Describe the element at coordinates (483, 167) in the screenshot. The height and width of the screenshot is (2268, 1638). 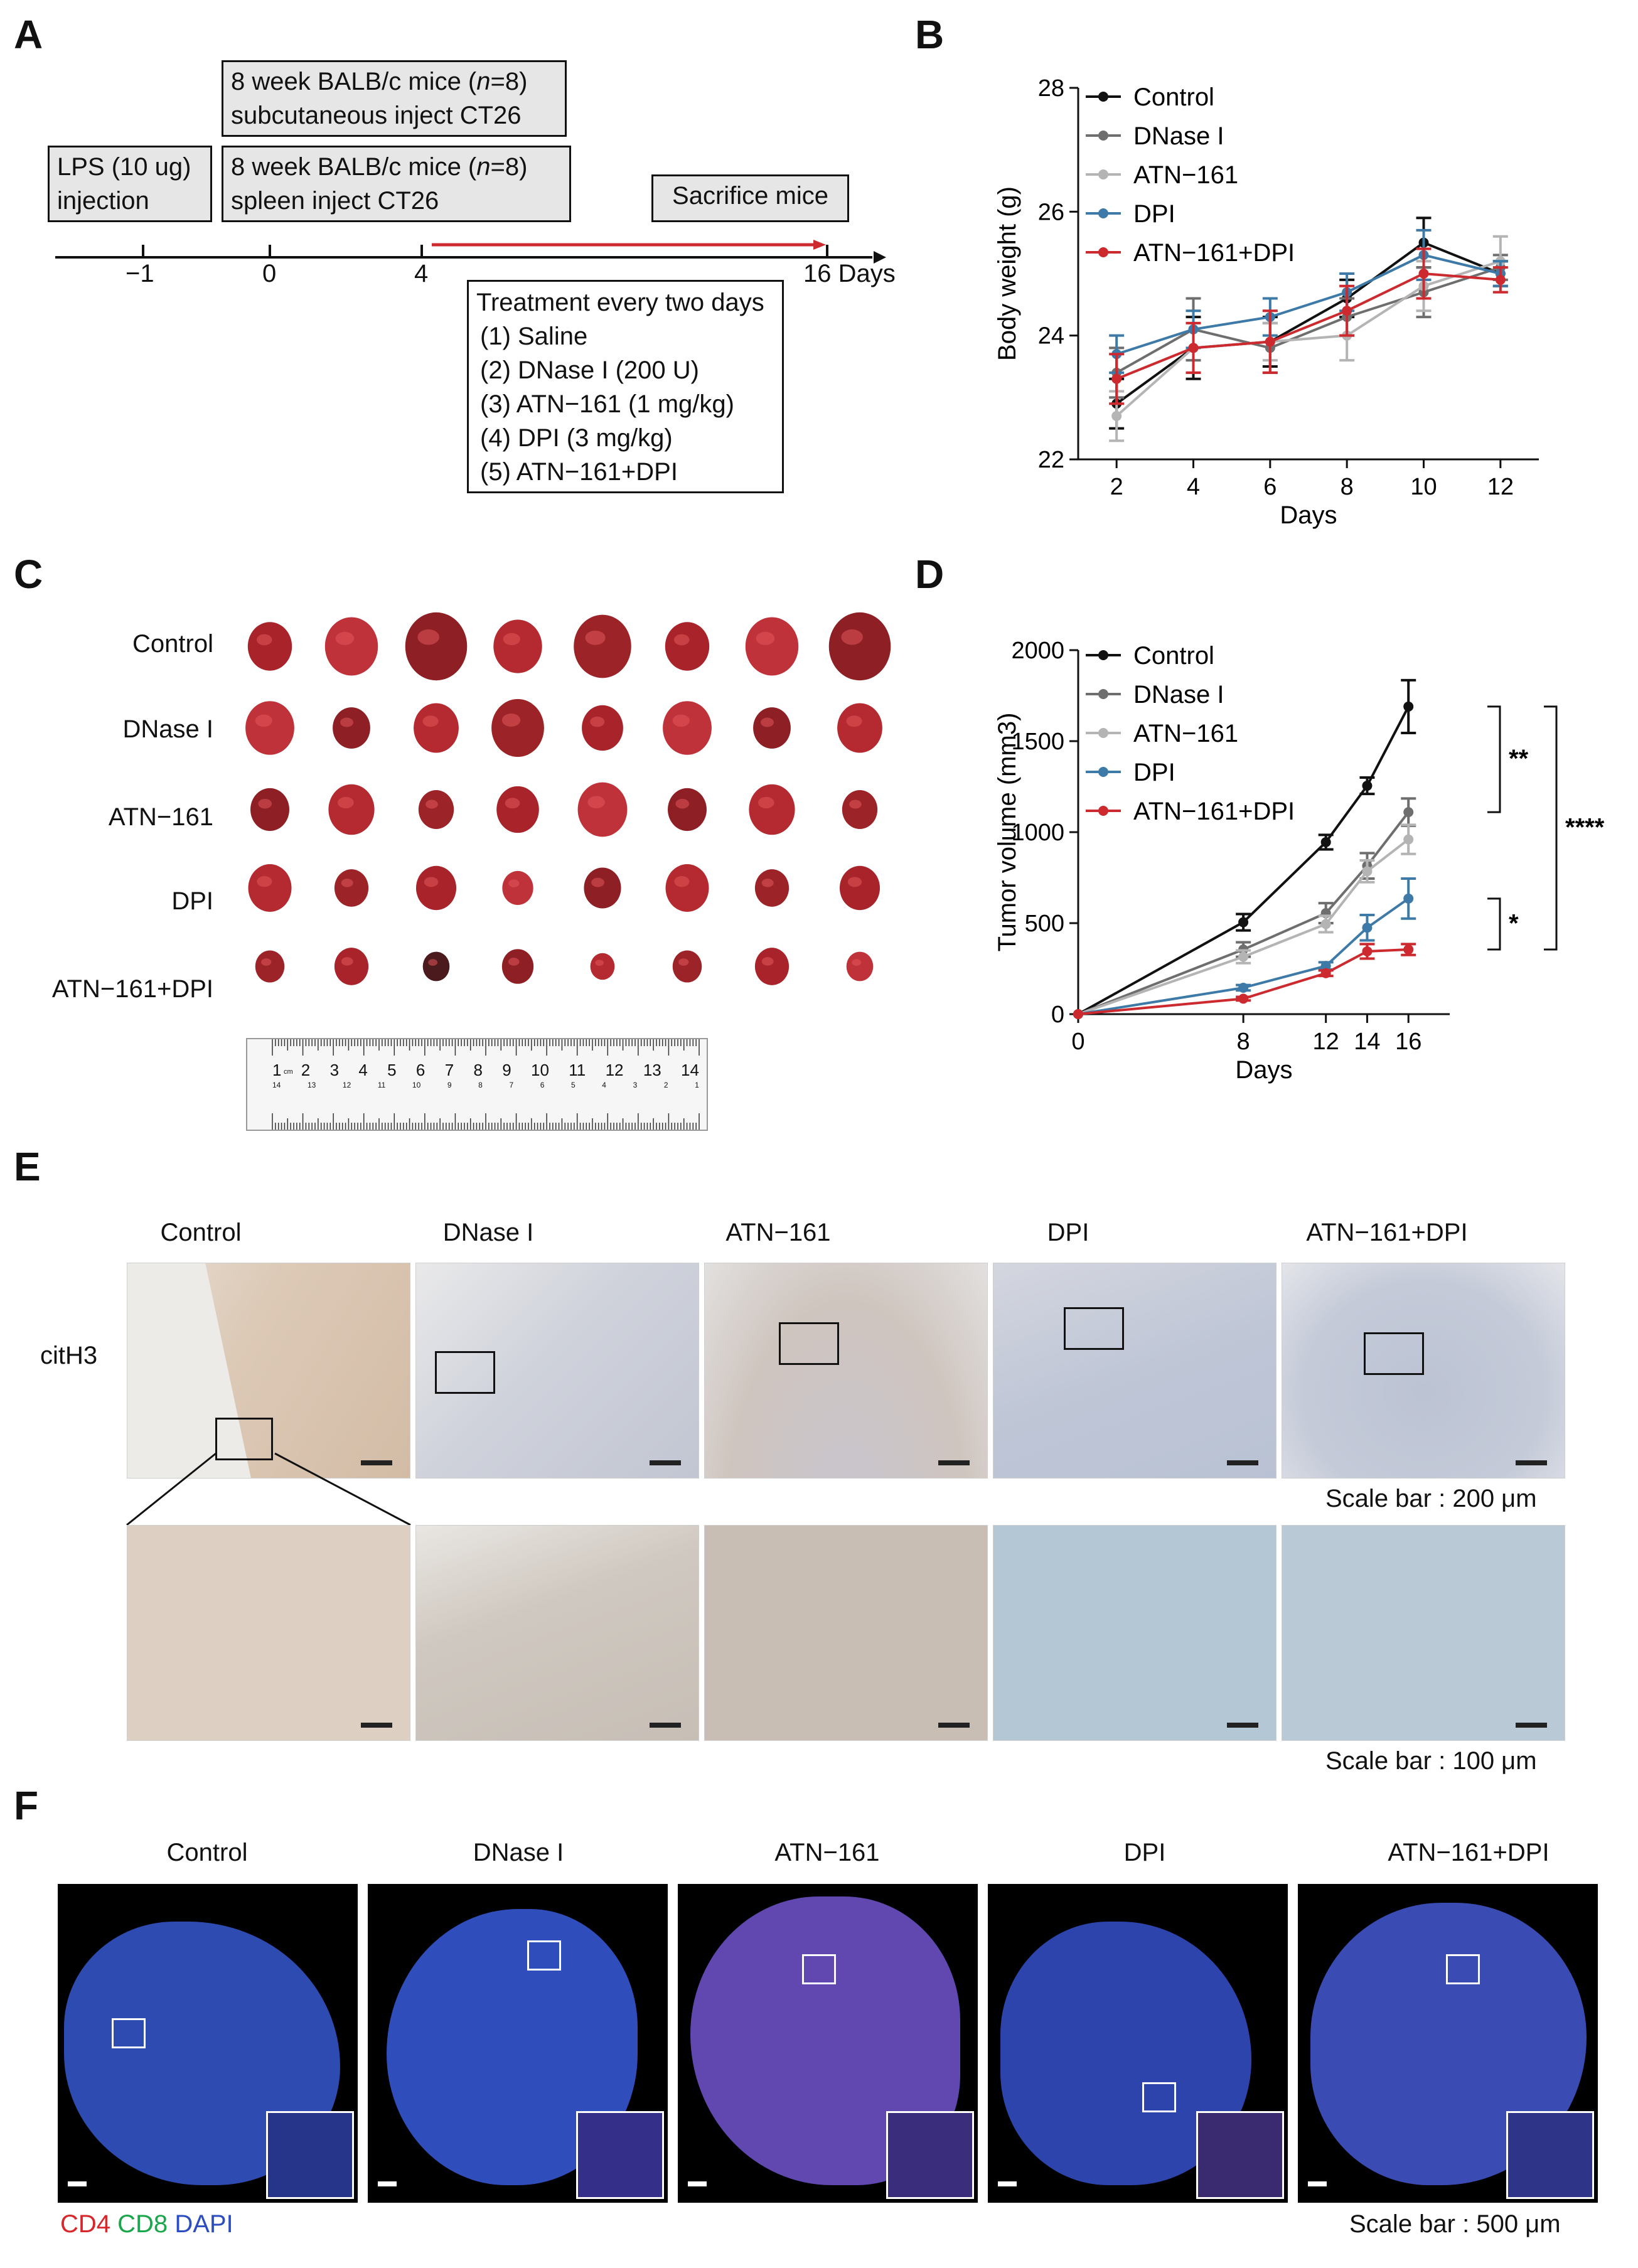
I see `spleen-n: n` at that location.